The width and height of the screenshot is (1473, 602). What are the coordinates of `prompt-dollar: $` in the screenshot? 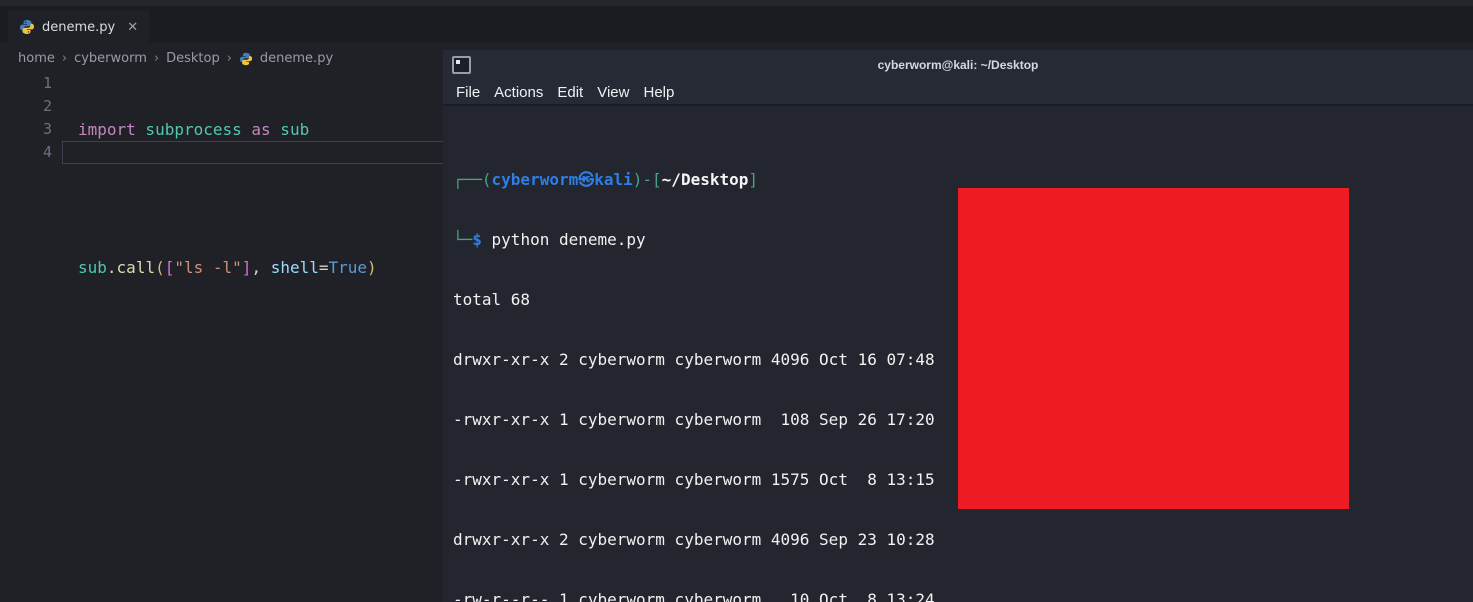 It's located at (477, 239).